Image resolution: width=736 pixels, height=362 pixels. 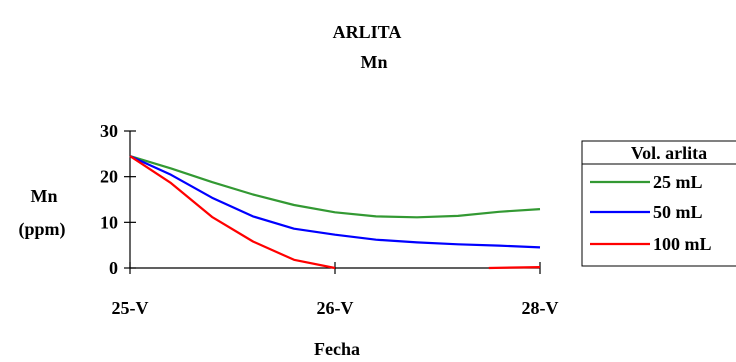 I want to click on chart-subtitle: Mn, so click(x=374, y=62).